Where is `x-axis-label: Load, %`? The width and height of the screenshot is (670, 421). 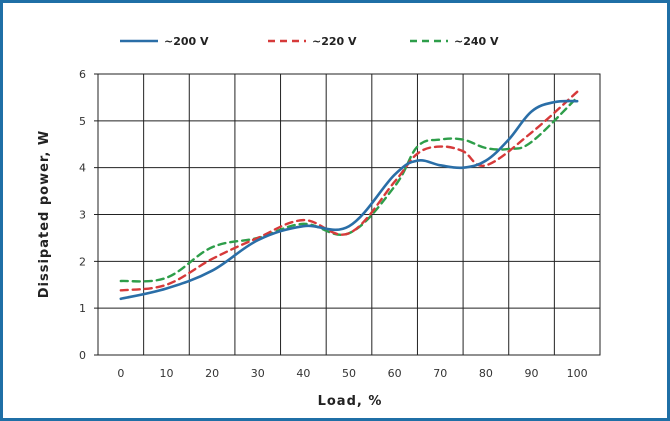 x-axis-label: Load, % is located at coordinates (350, 401).